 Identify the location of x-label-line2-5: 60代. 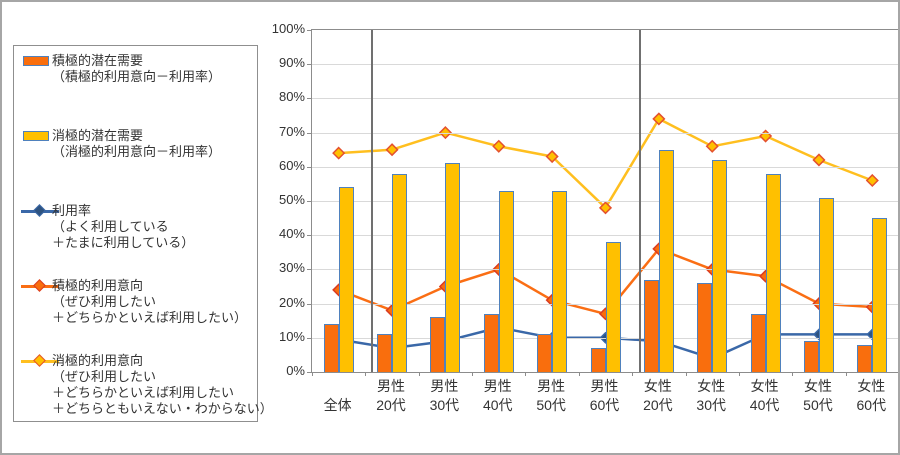
(604, 405).